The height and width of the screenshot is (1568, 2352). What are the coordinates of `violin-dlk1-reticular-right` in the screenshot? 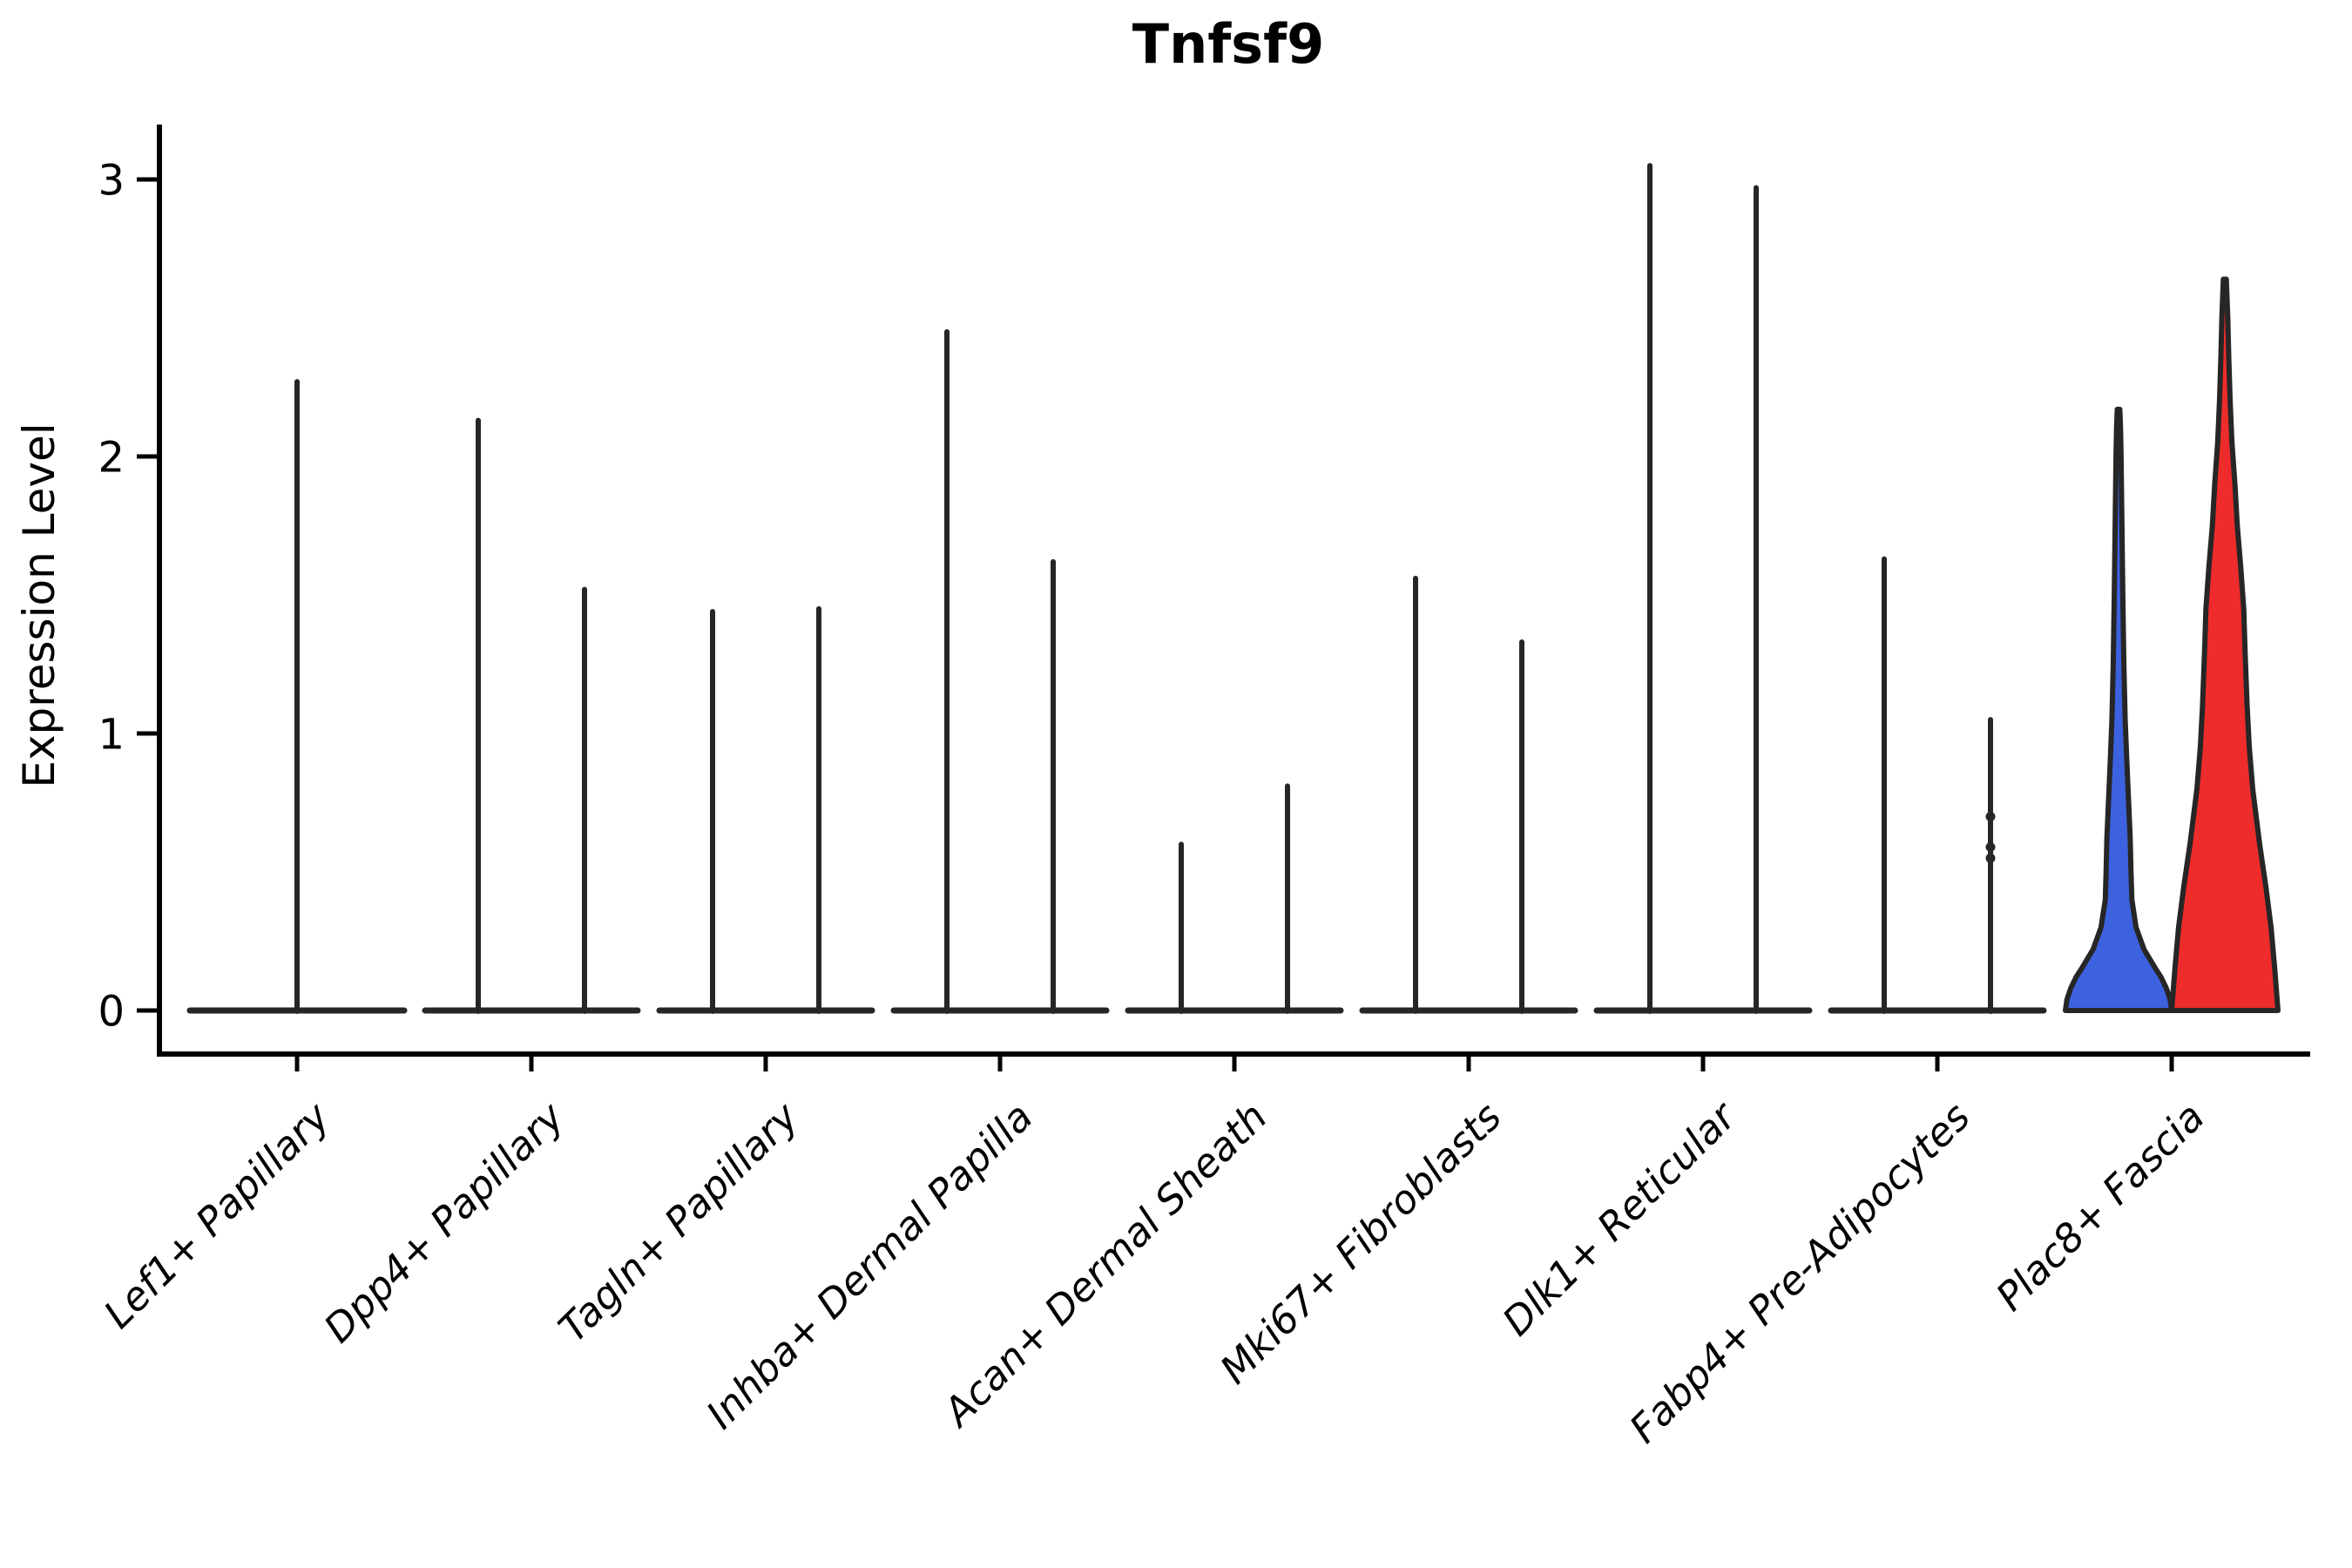 It's located at (1756, 599).